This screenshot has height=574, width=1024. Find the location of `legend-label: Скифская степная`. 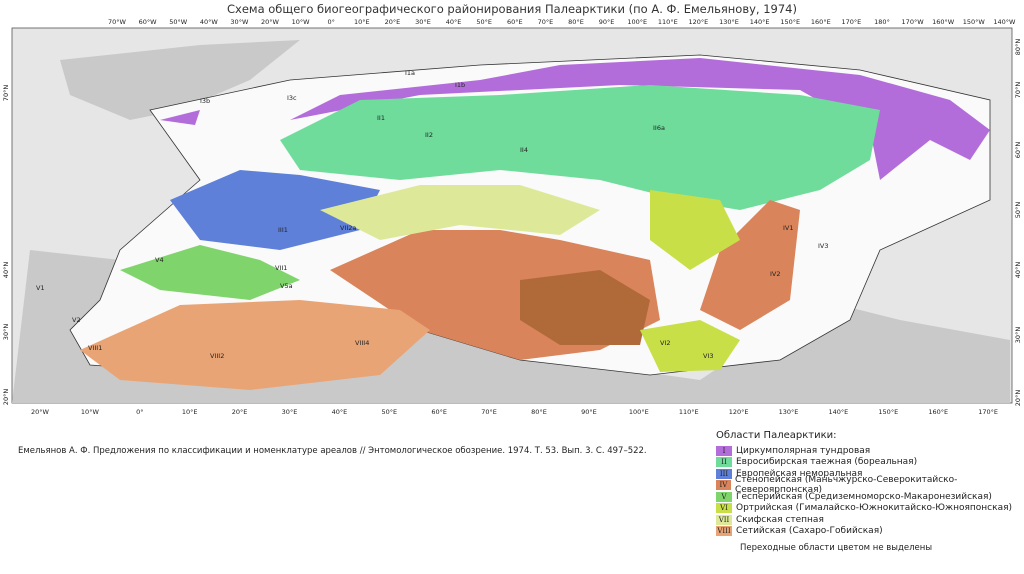

legend-label: Скифская степная is located at coordinates (780, 519).